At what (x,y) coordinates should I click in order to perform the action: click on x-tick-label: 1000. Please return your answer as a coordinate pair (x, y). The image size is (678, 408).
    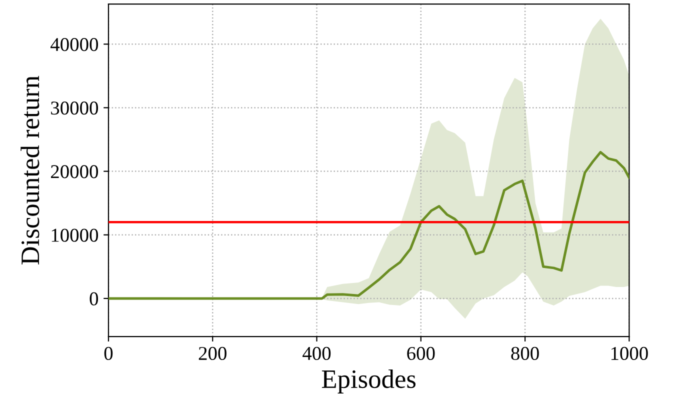
    Looking at the image, I should click on (629, 353).